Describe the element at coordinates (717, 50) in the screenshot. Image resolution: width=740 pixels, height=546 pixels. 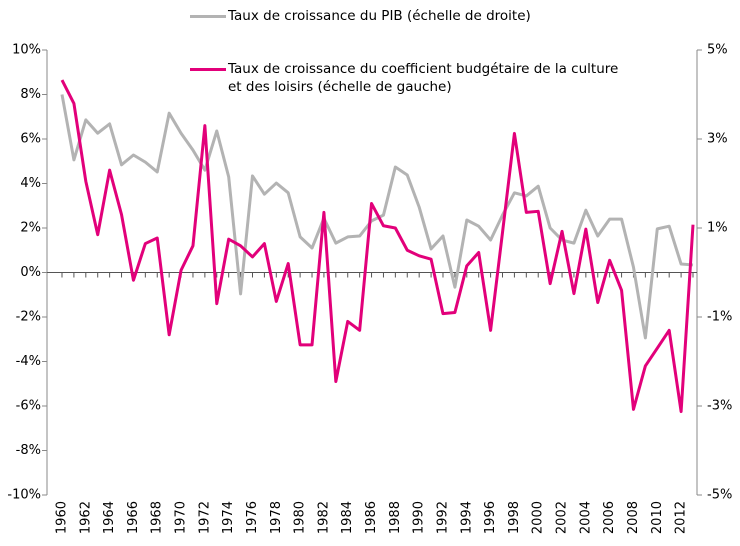
I see `y2-tick-label: 5%` at that location.